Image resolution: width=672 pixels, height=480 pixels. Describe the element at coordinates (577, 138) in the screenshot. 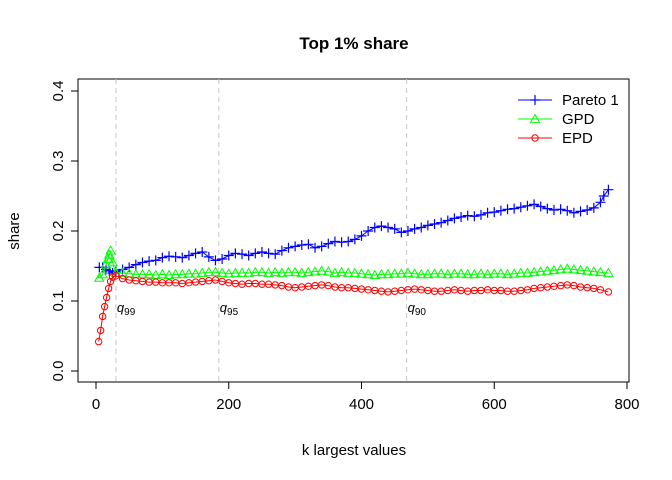

I see `legend-label: EPD` at that location.